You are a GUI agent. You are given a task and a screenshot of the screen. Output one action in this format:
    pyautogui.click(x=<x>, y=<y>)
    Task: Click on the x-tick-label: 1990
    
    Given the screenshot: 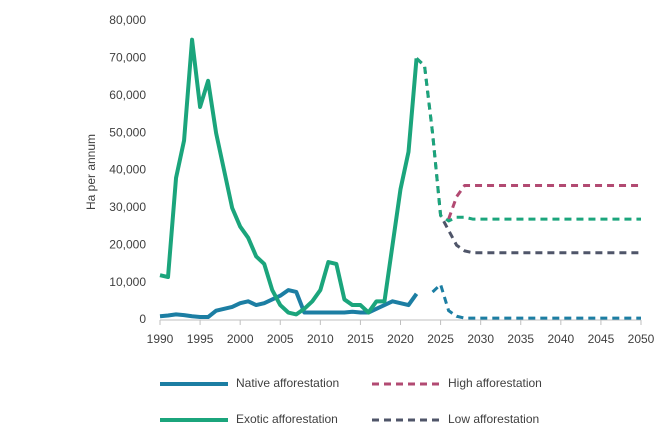 What is the action you would take?
    pyautogui.click(x=160, y=339)
    